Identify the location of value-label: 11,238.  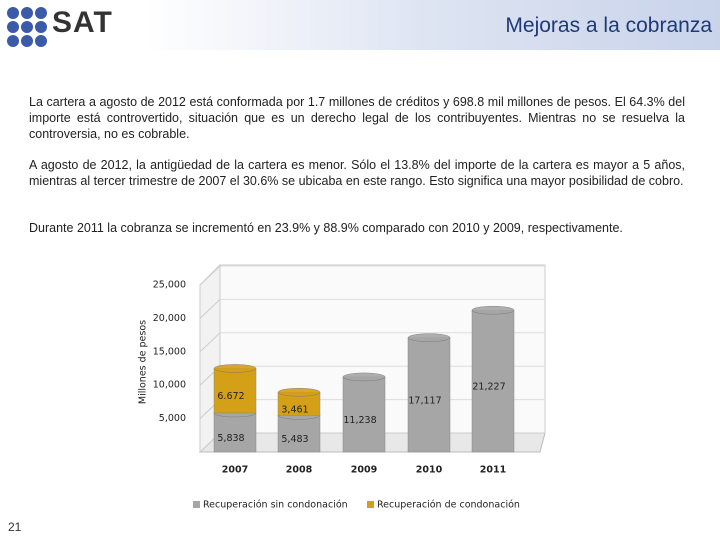
(359, 420).